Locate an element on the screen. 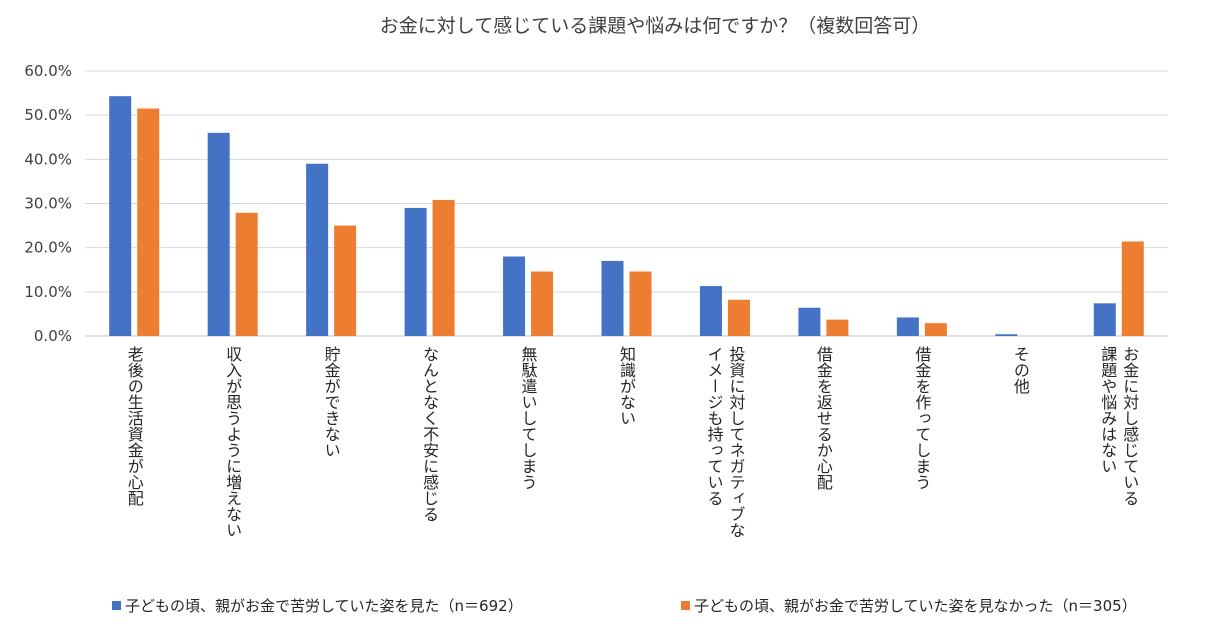 The height and width of the screenshot is (638, 1217). x-tick-label: なんとなく不安に感じる is located at coordinates (429, 434).